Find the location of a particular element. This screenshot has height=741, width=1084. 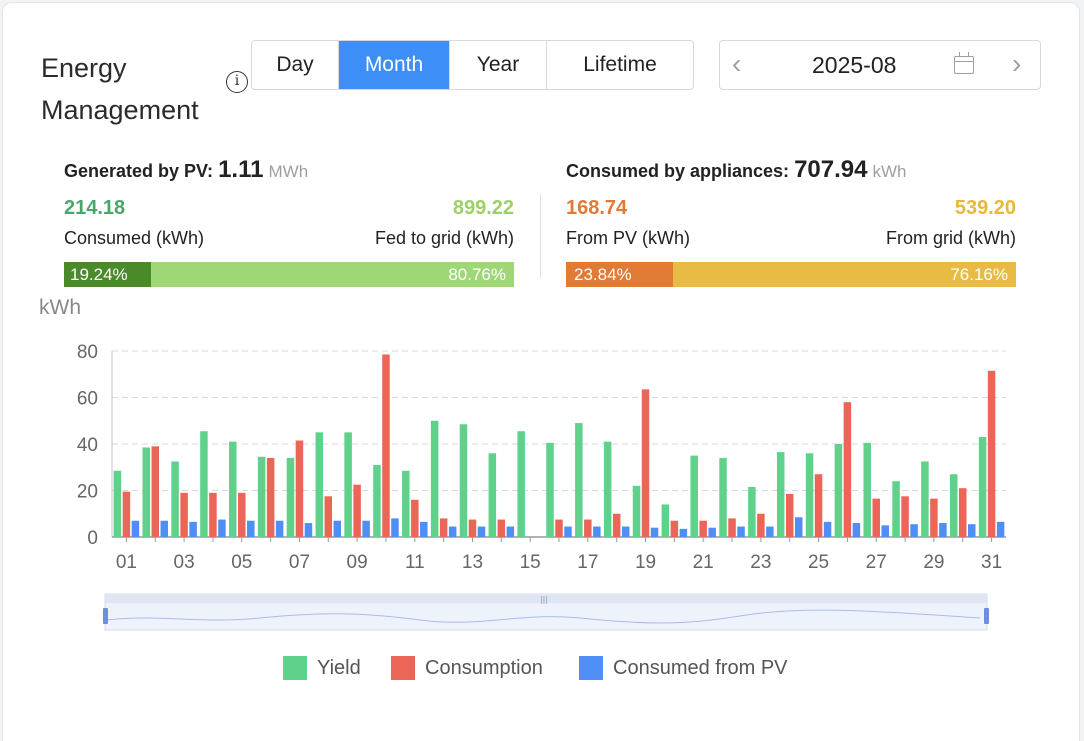

pv-consumed-value: 214.18 is located at coordinates (95, 208).